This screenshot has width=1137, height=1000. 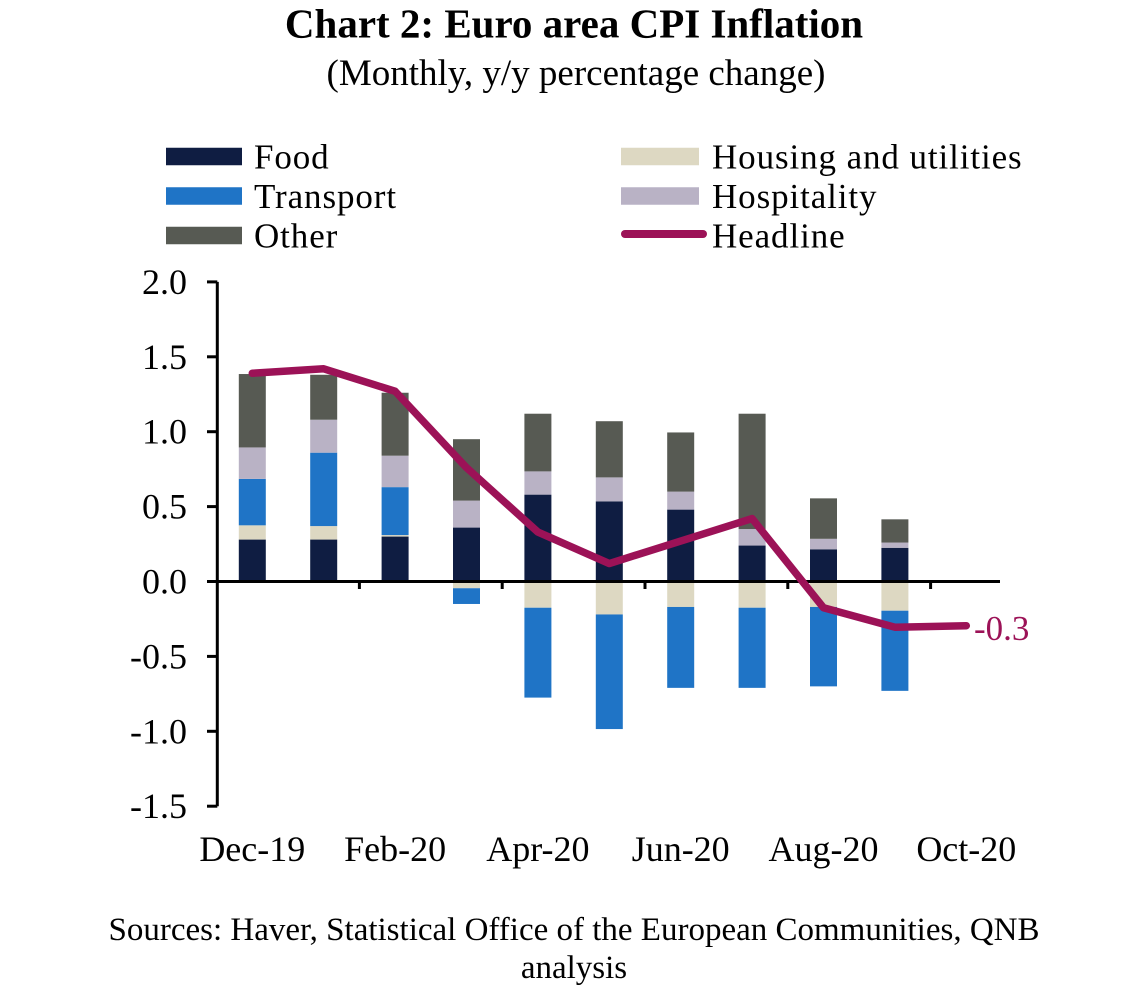 I want to click on svg-text: Food, so click(x=292, y=157).